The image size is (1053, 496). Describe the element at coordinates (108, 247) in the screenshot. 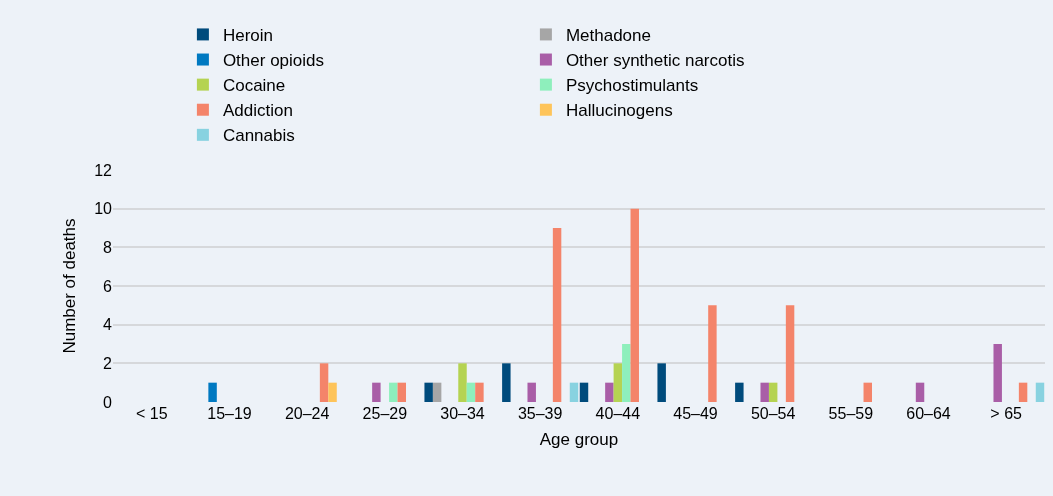

I see `y-tick-label: 8` at that location.